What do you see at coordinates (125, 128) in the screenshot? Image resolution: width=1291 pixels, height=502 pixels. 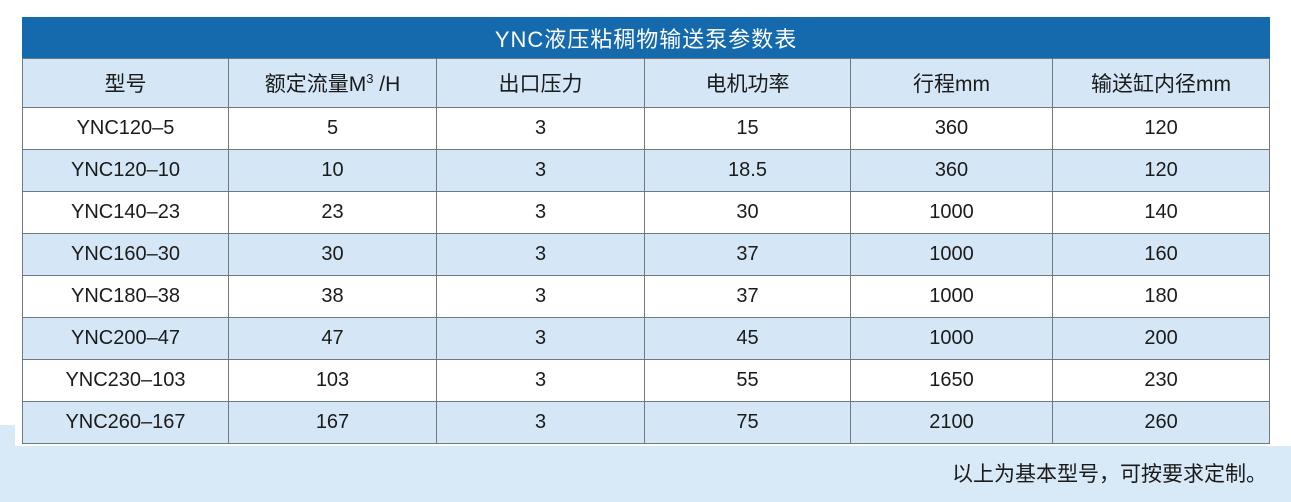 I see `cell-model: YNC120–5` at bounding box center [125, 128].